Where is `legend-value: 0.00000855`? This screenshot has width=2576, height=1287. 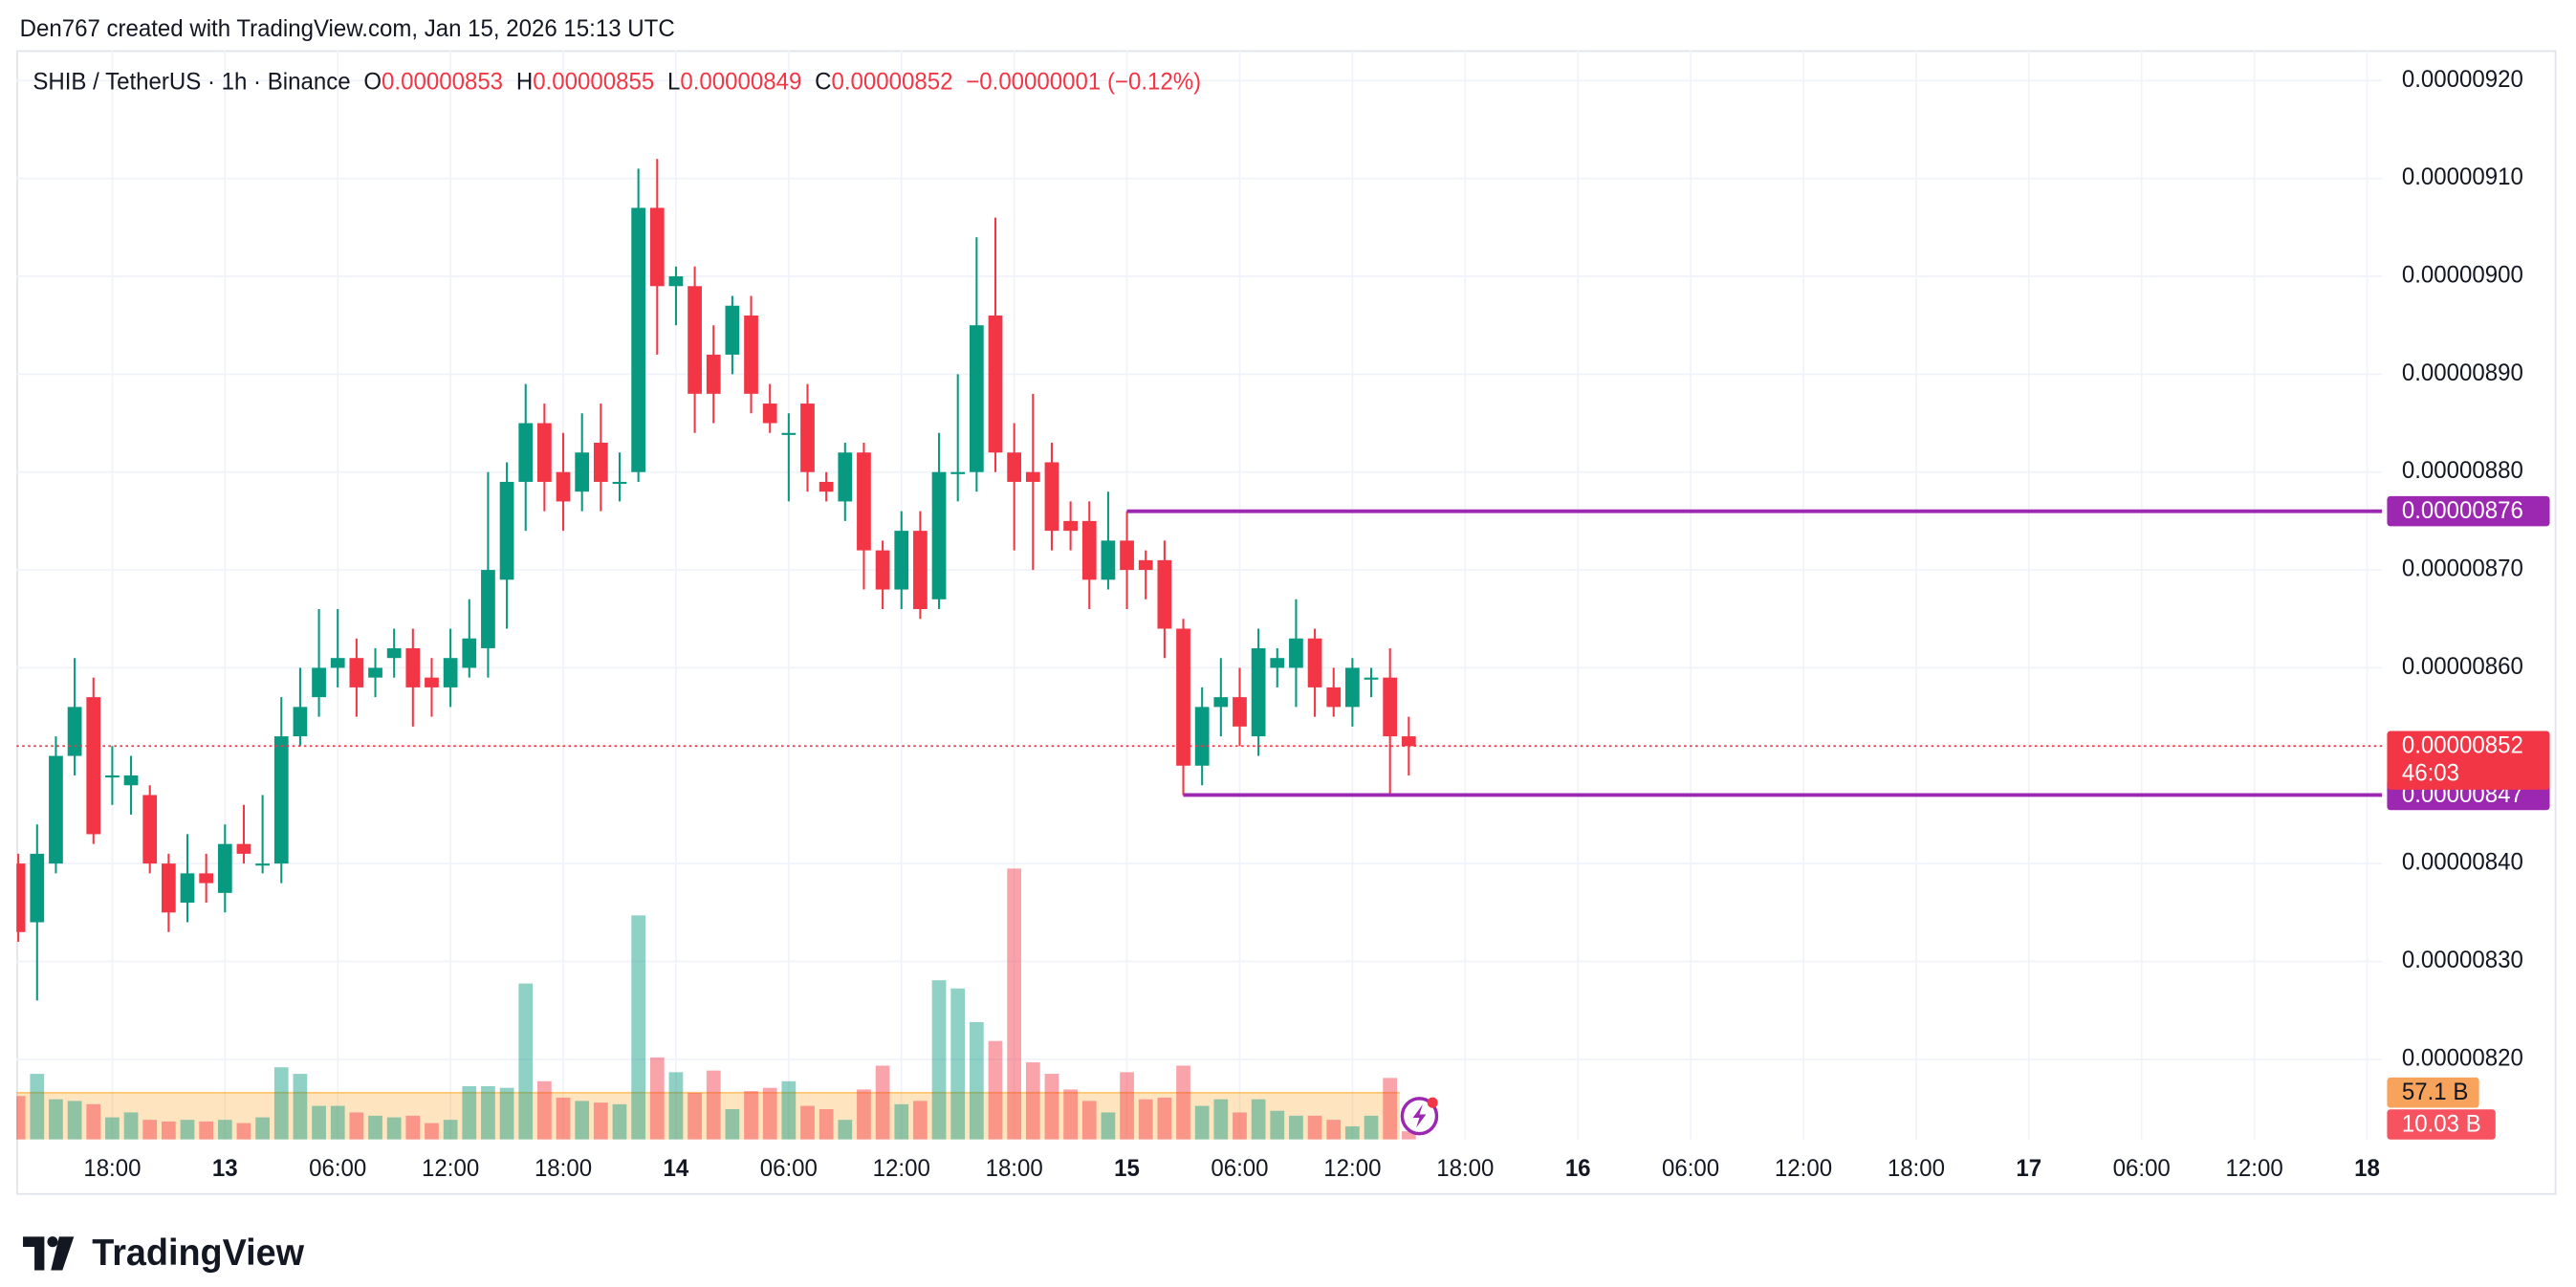 legend-value: 0.00000855 is located at coordinates (593, 83).